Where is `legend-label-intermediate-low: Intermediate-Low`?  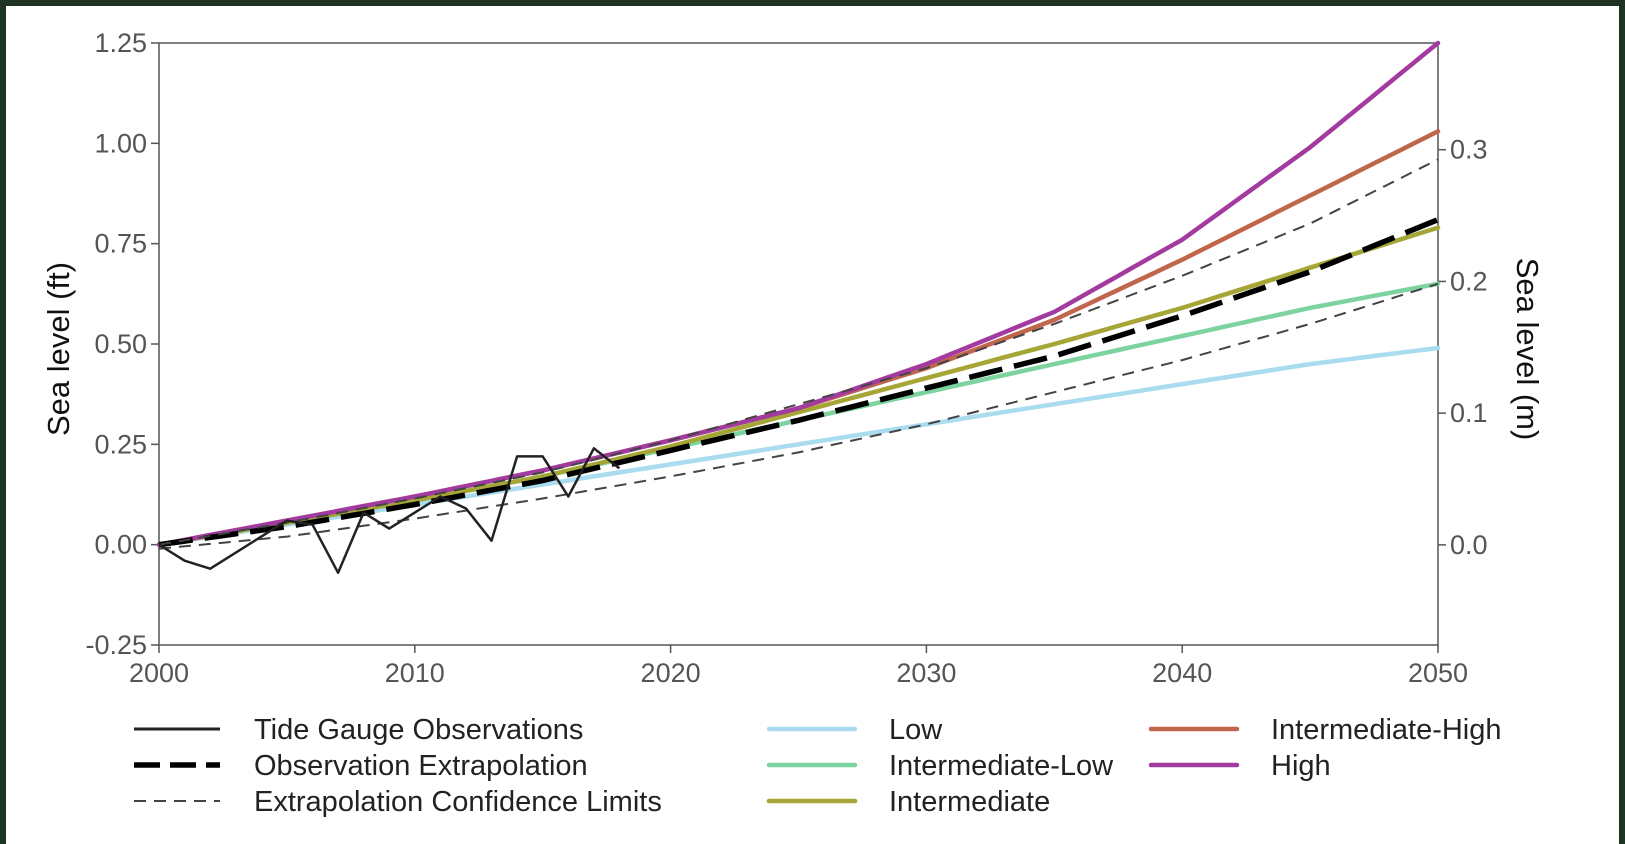
legend-label-intermediate-low: Intermediate-Low is located at coordinates (1001, 766).